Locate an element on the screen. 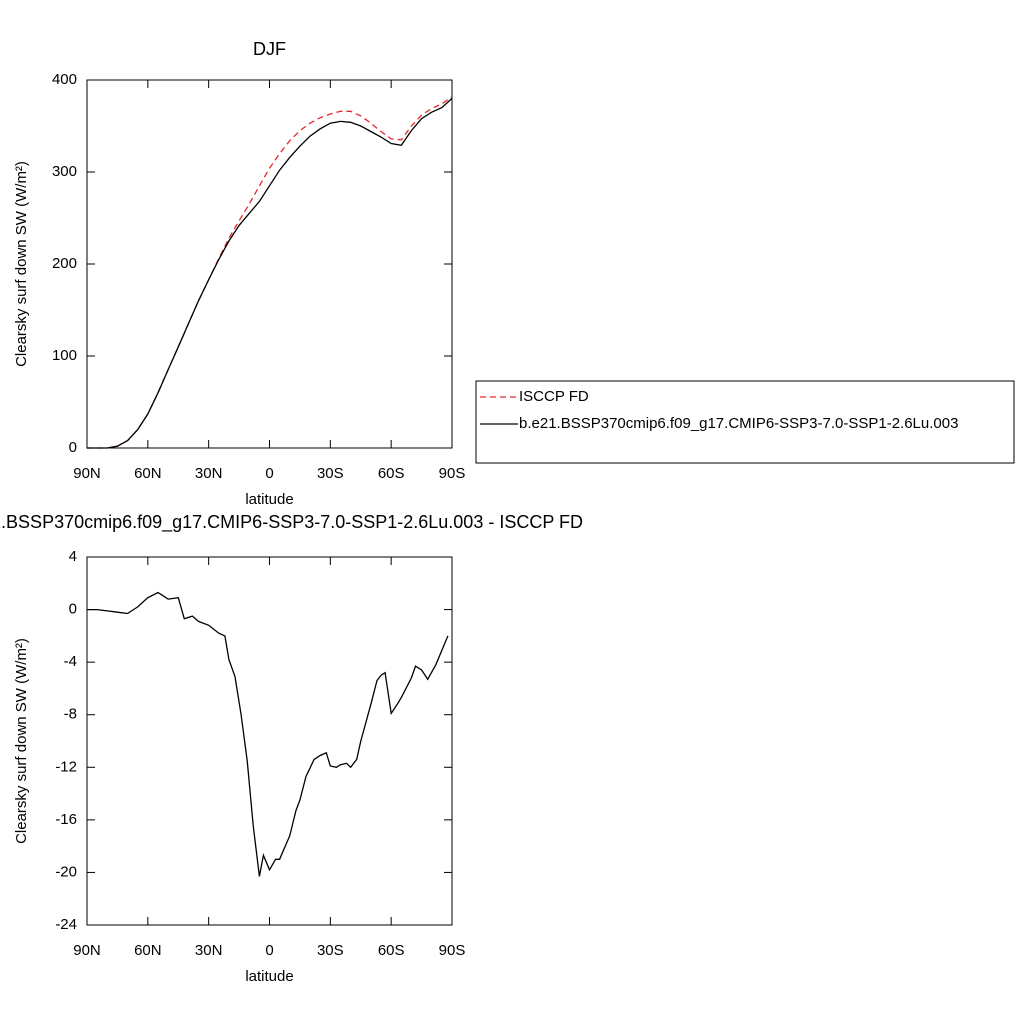  y-tick-label: -24 is located at coordinates (66, 924).